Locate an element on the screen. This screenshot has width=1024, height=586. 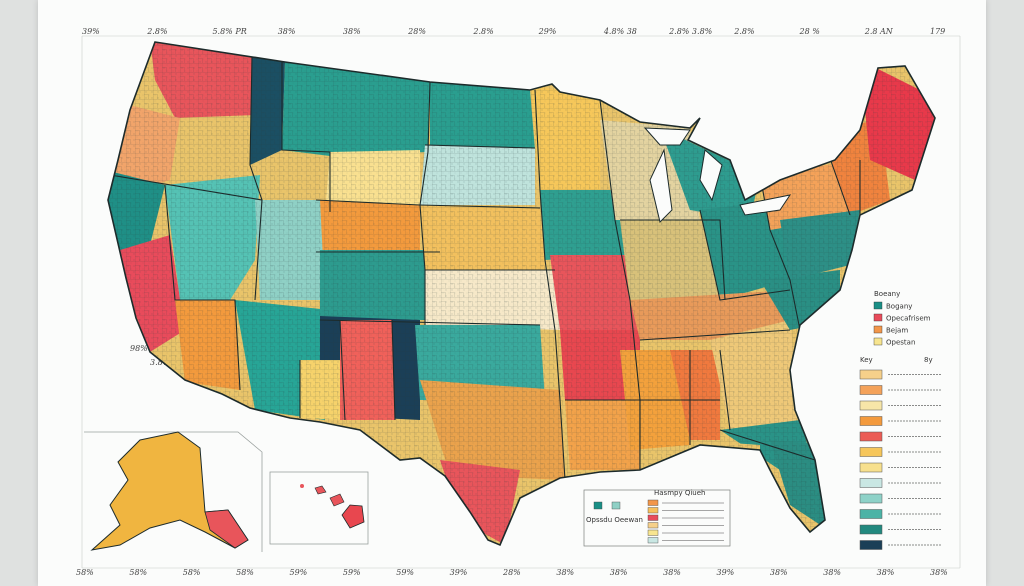
top-scale-label: 39% is located at coordinates (91, 31).